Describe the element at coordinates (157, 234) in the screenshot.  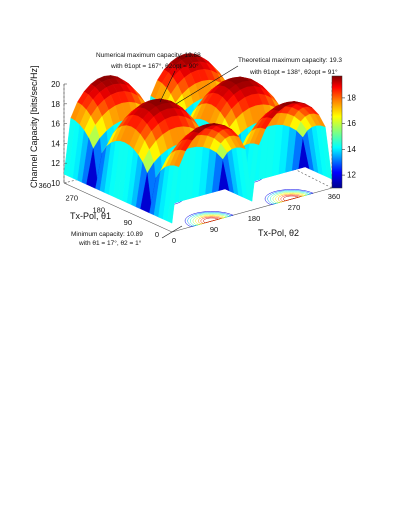
I see `x-tick-label: 0` at that location.